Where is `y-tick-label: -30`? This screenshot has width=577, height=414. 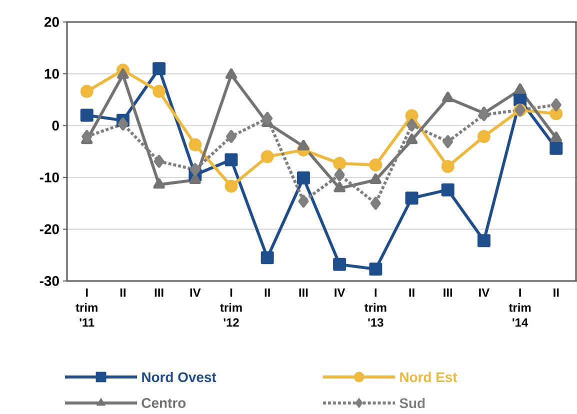 y-tick-label: -30 is located at coordinates (49, 281).